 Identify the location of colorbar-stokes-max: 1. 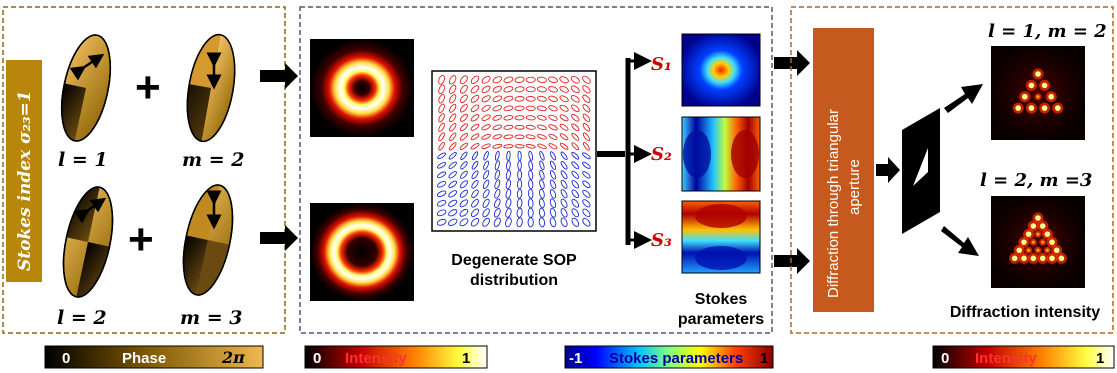
(764, 358).